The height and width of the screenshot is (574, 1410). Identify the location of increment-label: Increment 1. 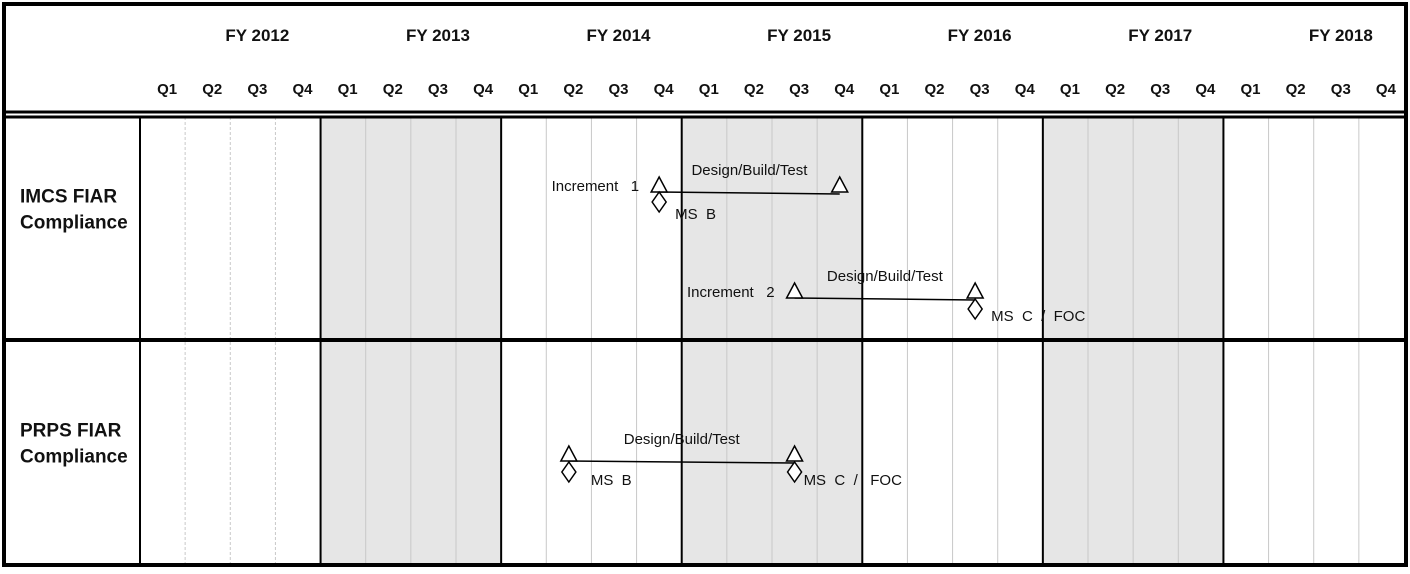
(596, 186).